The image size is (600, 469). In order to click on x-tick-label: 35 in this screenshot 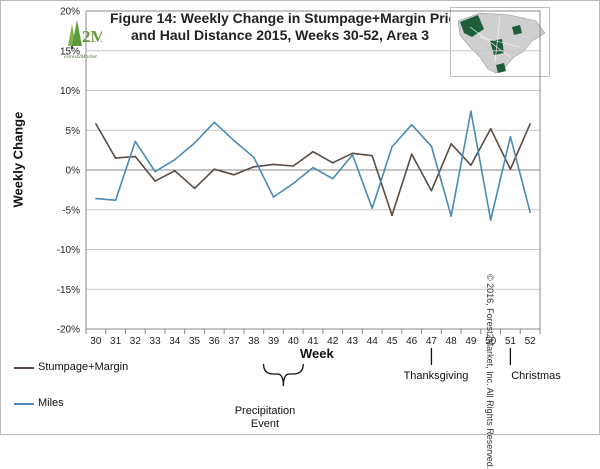, I will do `click(195, 341)`.